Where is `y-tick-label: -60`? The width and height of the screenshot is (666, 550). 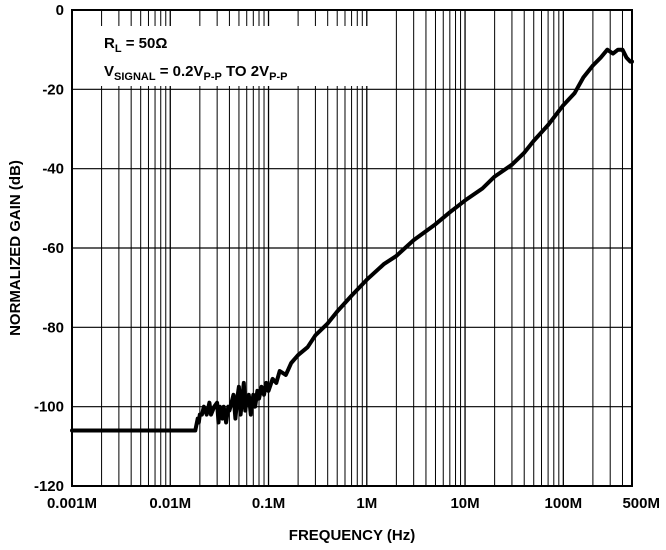
y-tick-label: -60 is located at coordinates (53, 248).